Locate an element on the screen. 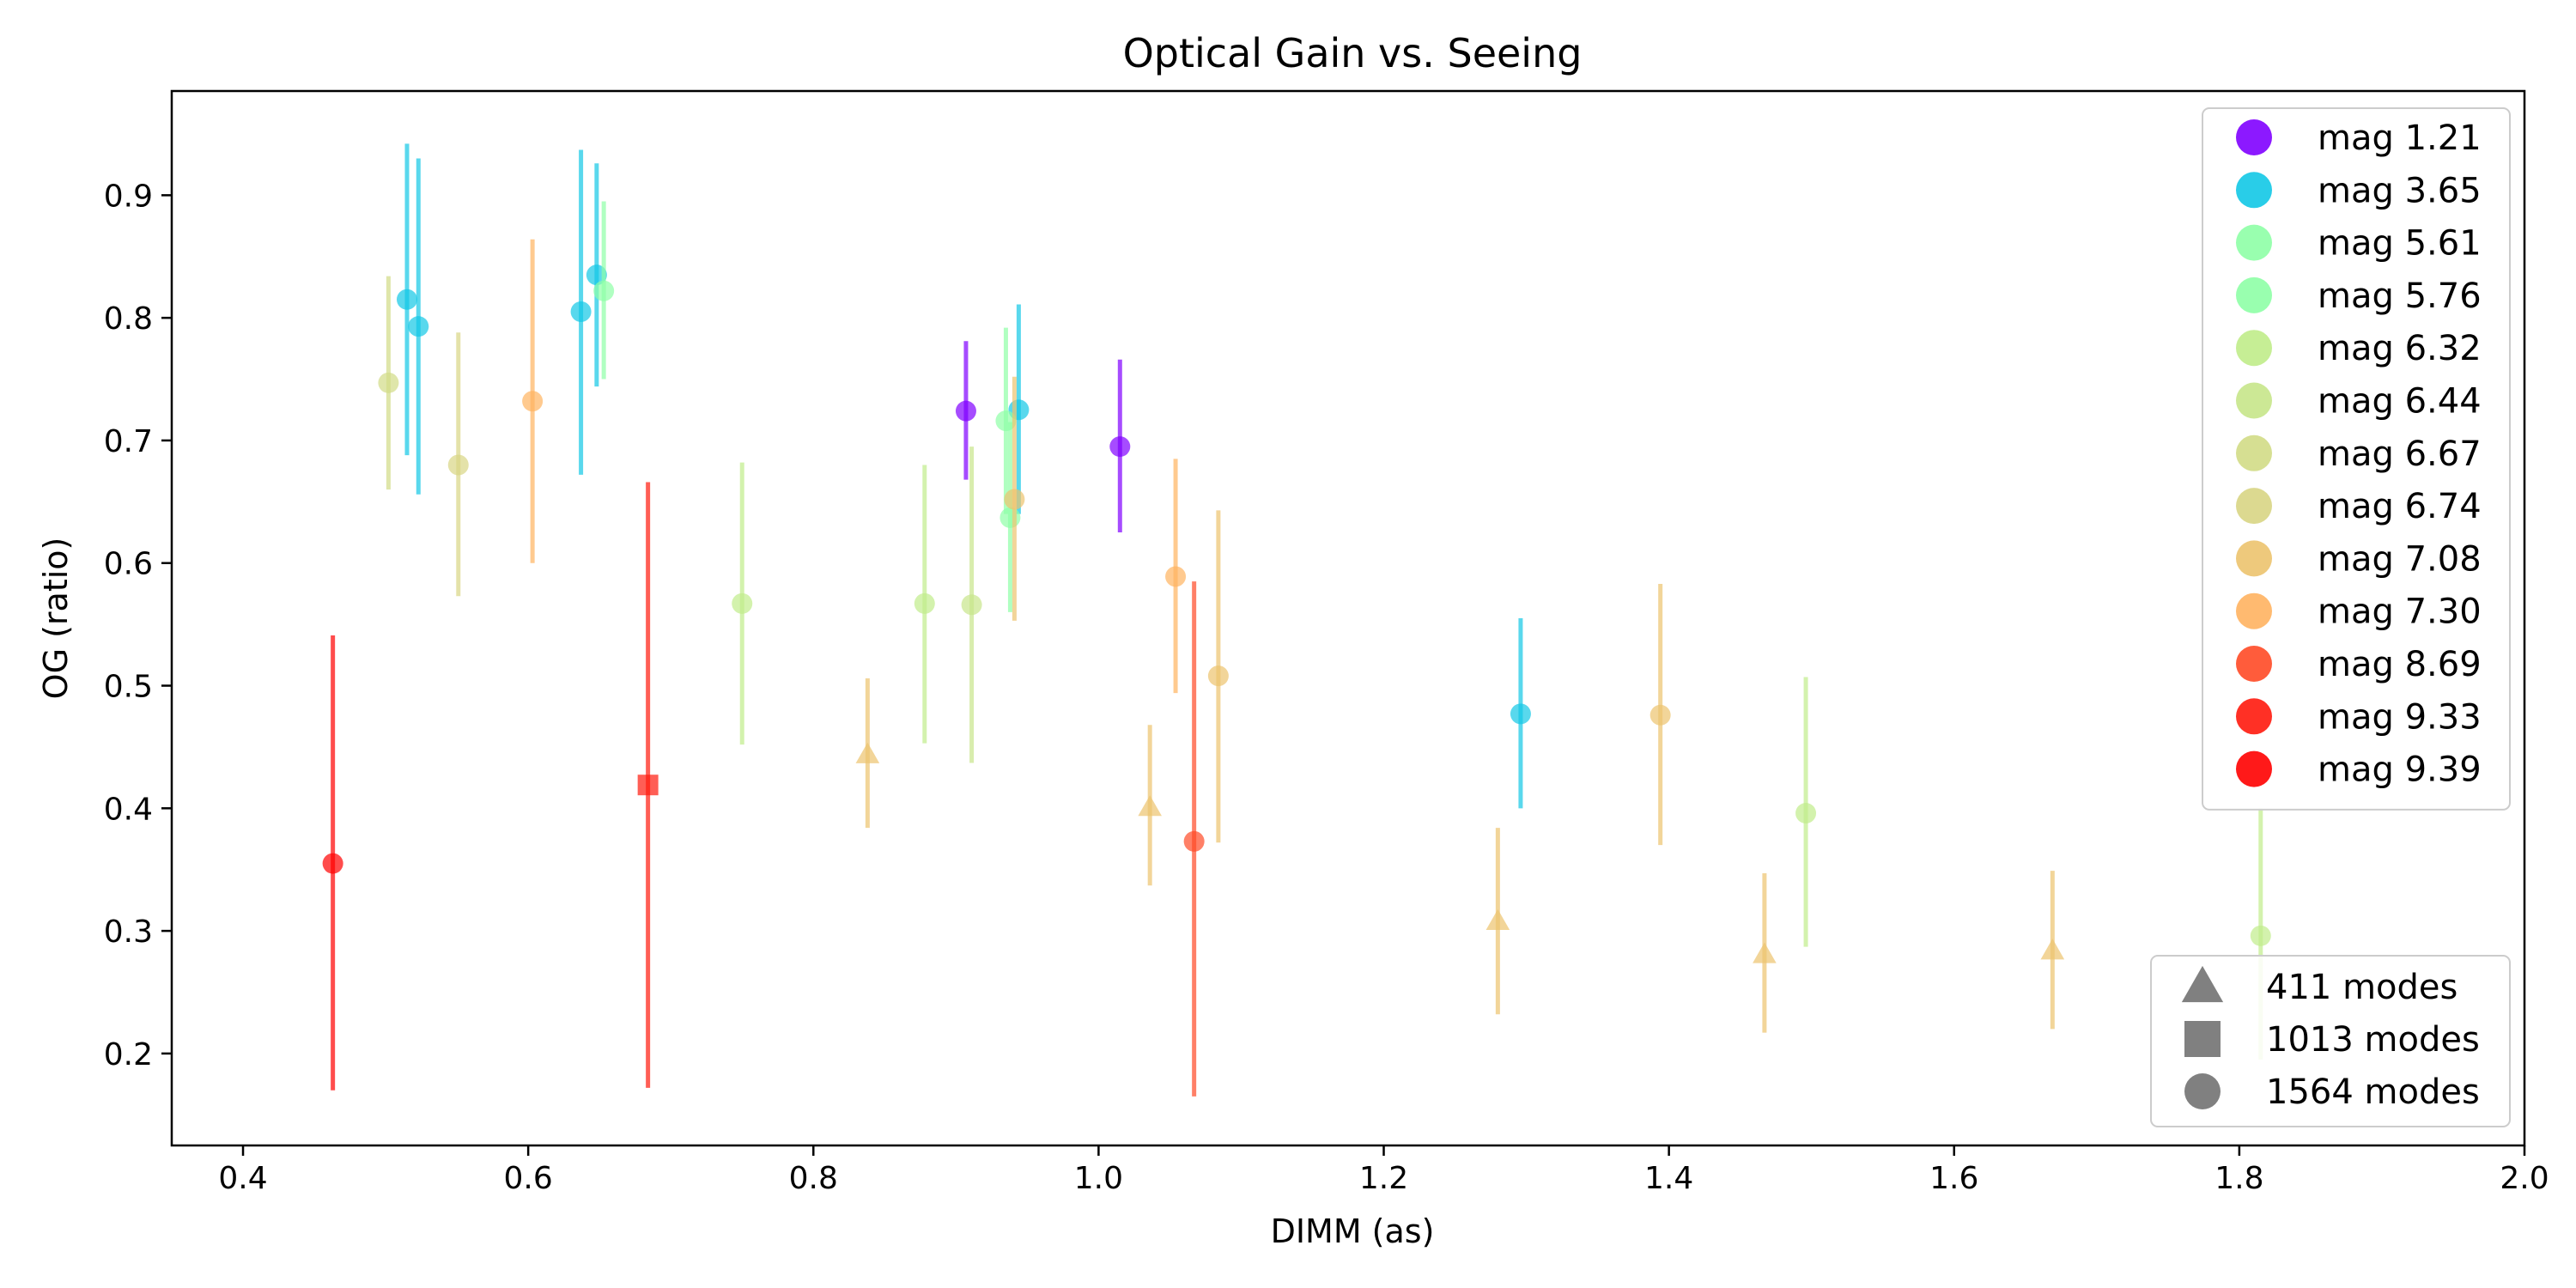 The image size is (2576, 1288). modes-legend: 411 modes 1013 modes 1564 modes is located at coordinates (2331, 1041).